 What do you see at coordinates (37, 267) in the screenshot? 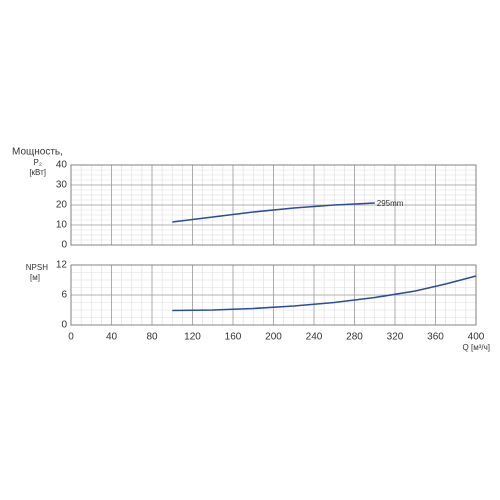
I see `y-label: NPSH` at bounding box center [37, 267].